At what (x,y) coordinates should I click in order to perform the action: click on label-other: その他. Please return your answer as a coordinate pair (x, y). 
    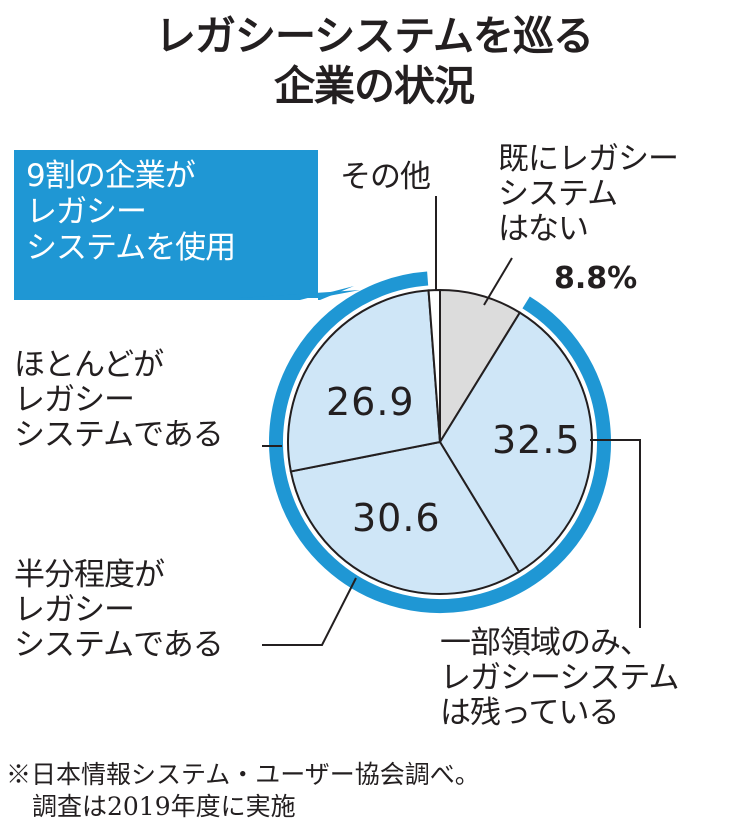
    Looking at the image, I should click on (385, 177).